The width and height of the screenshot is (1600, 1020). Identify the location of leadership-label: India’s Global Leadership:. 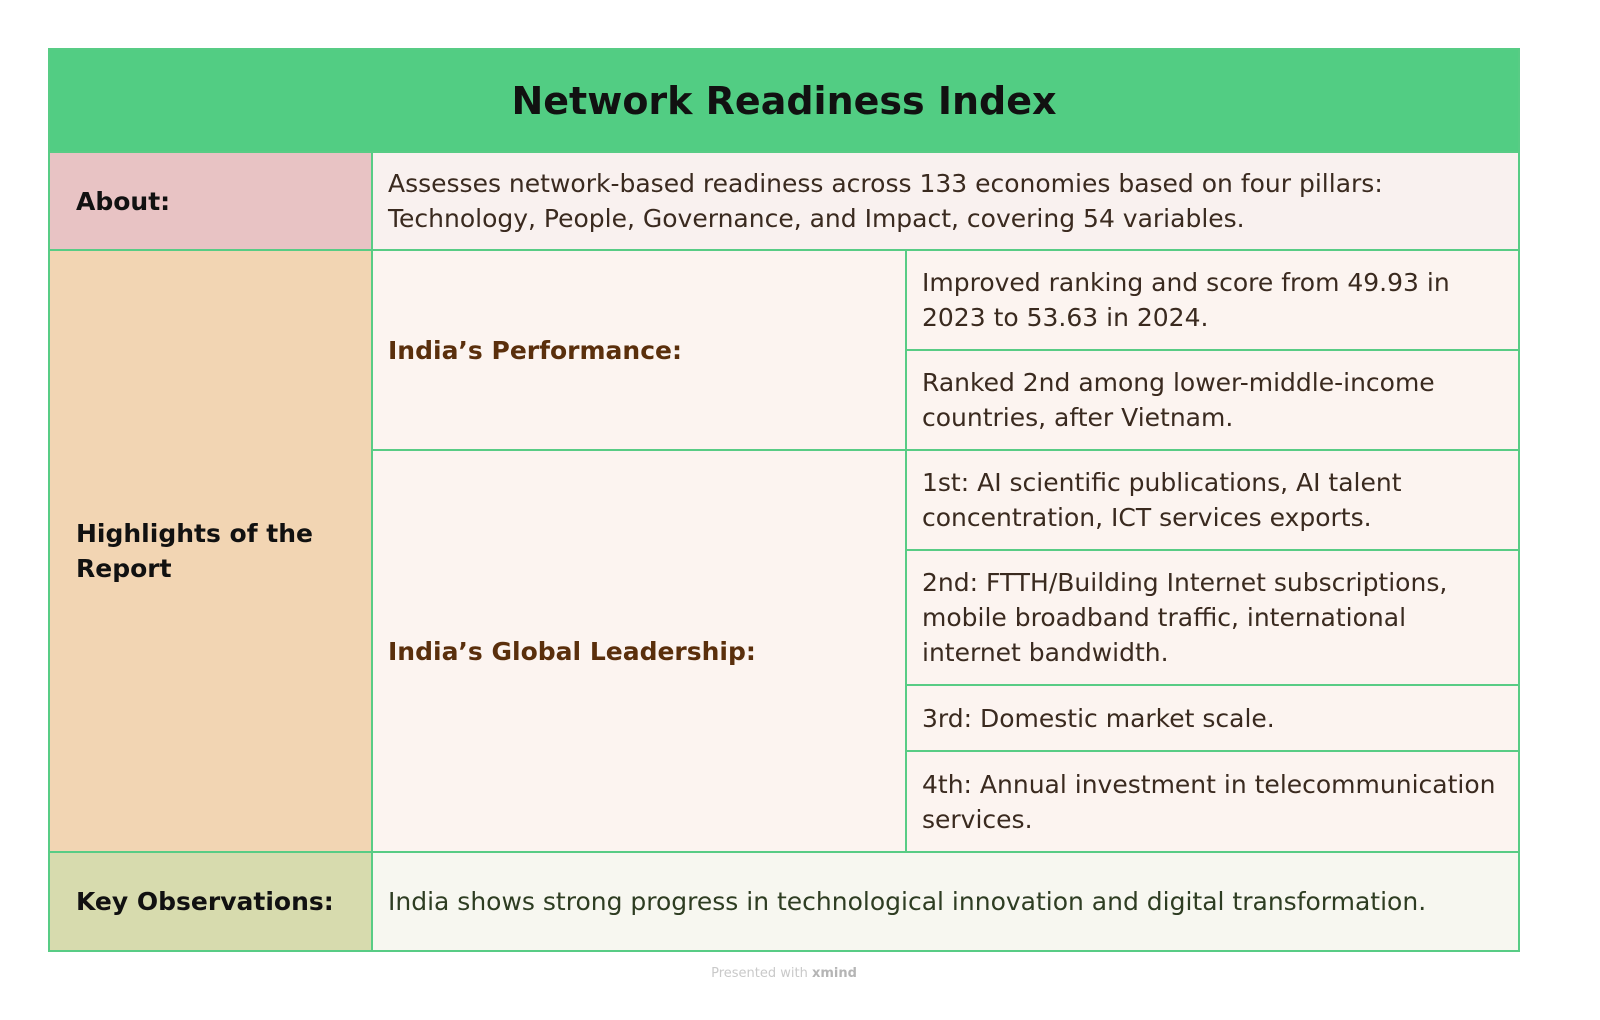
(572, 651).